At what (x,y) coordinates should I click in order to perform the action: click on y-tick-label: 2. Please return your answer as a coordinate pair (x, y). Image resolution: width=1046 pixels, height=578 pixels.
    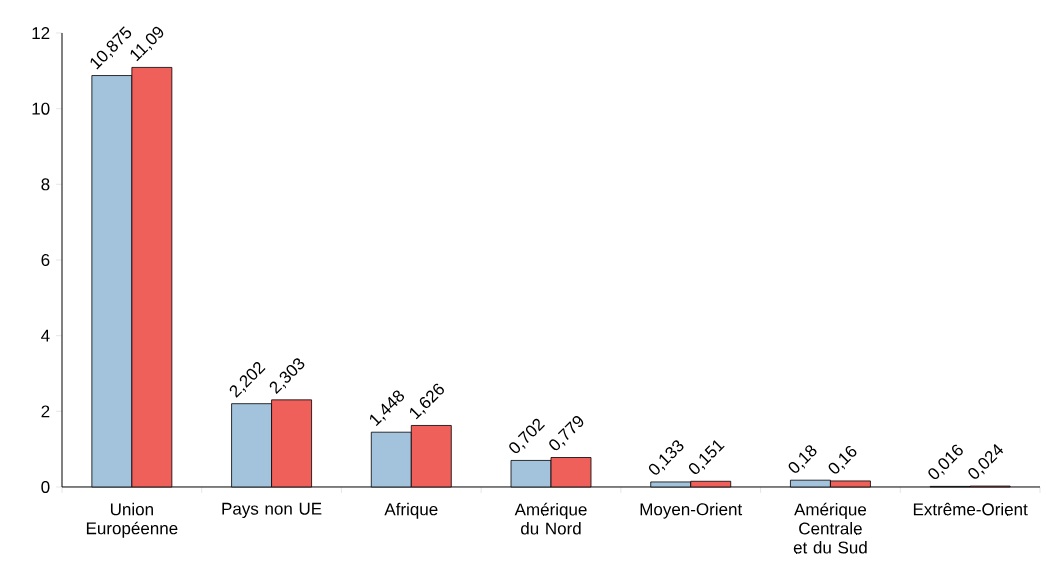
    Looking at the image, I should click on (45, 411).